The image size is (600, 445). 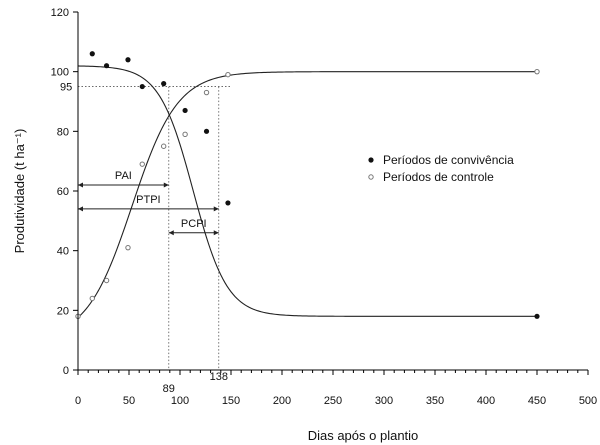 What do you see at coordinates (486, 401) in the screenshot?
I see `x-tick-label-400: 400` at bounding box center [486, 401].